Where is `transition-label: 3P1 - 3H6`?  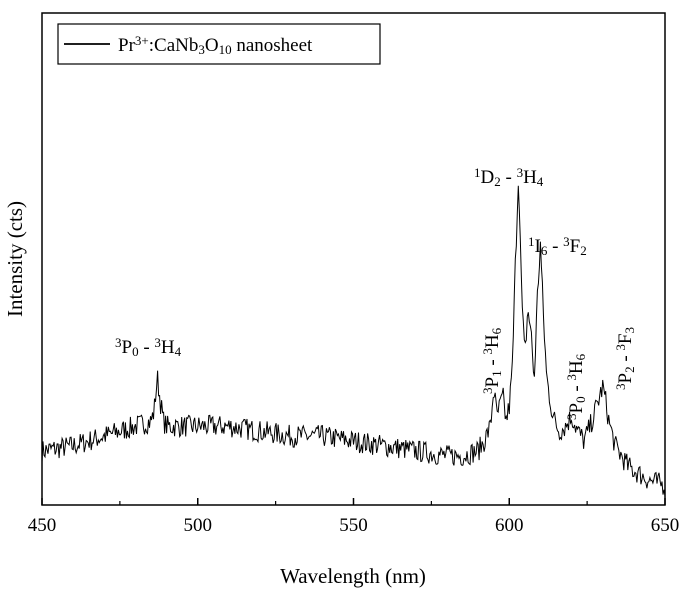
transition-label: 3P1 - 3H6 is located at coordinates (492, 360).